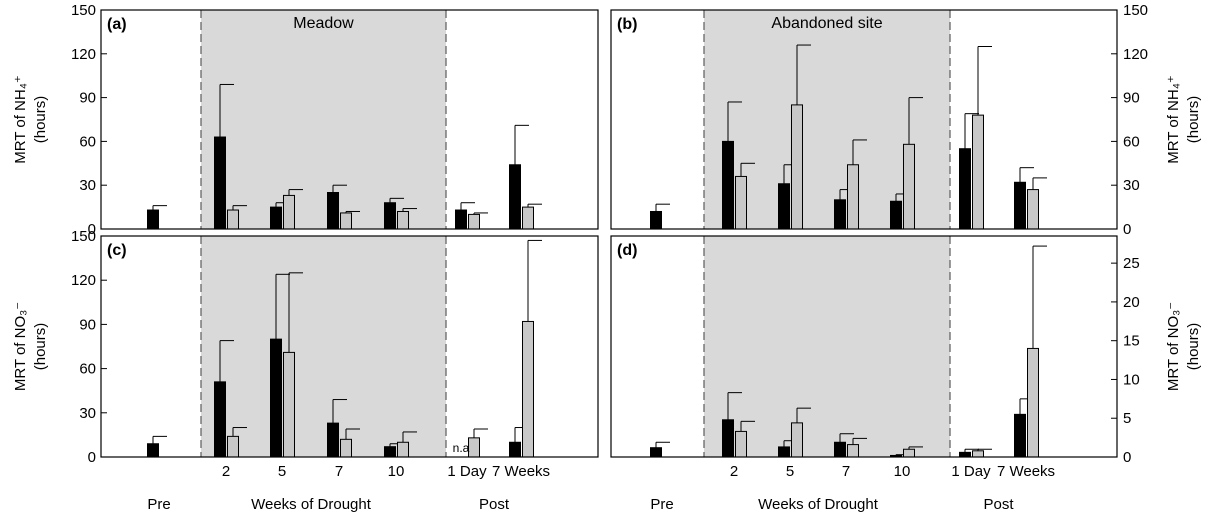 The width and height of the screenshot is (1210, 516). I want to click on y-tick-label: 20, so click(1131, 302).